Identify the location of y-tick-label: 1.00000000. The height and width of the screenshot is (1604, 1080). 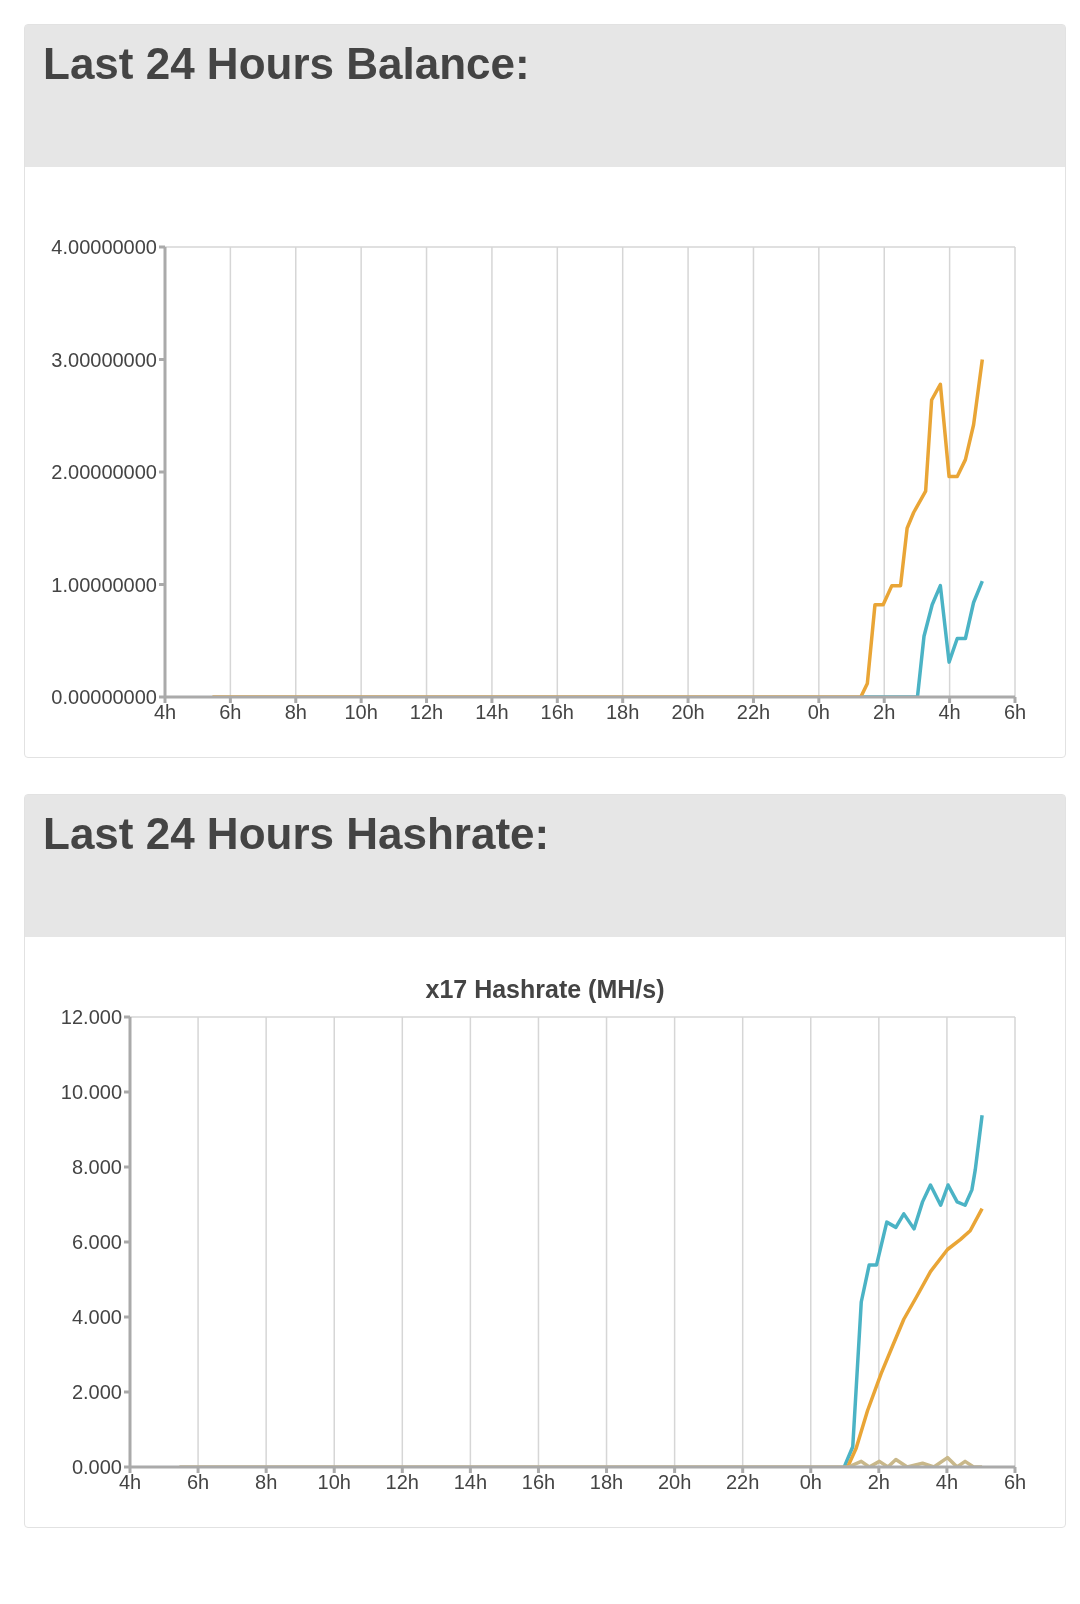
(104, 584).